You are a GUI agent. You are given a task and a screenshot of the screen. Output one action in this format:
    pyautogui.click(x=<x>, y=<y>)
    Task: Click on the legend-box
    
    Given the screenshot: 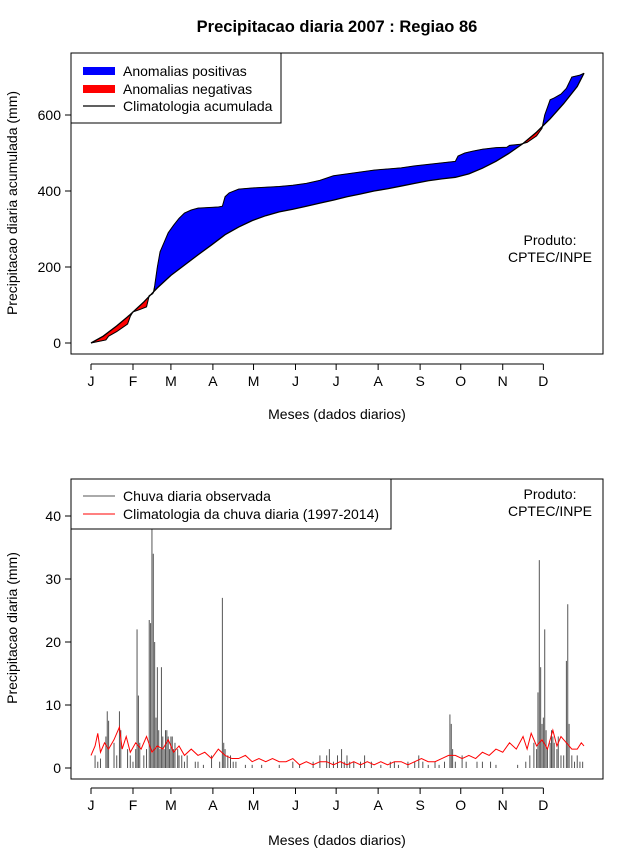 What is the action you would take?
    pyautogui.click(x=231, y=504)
    